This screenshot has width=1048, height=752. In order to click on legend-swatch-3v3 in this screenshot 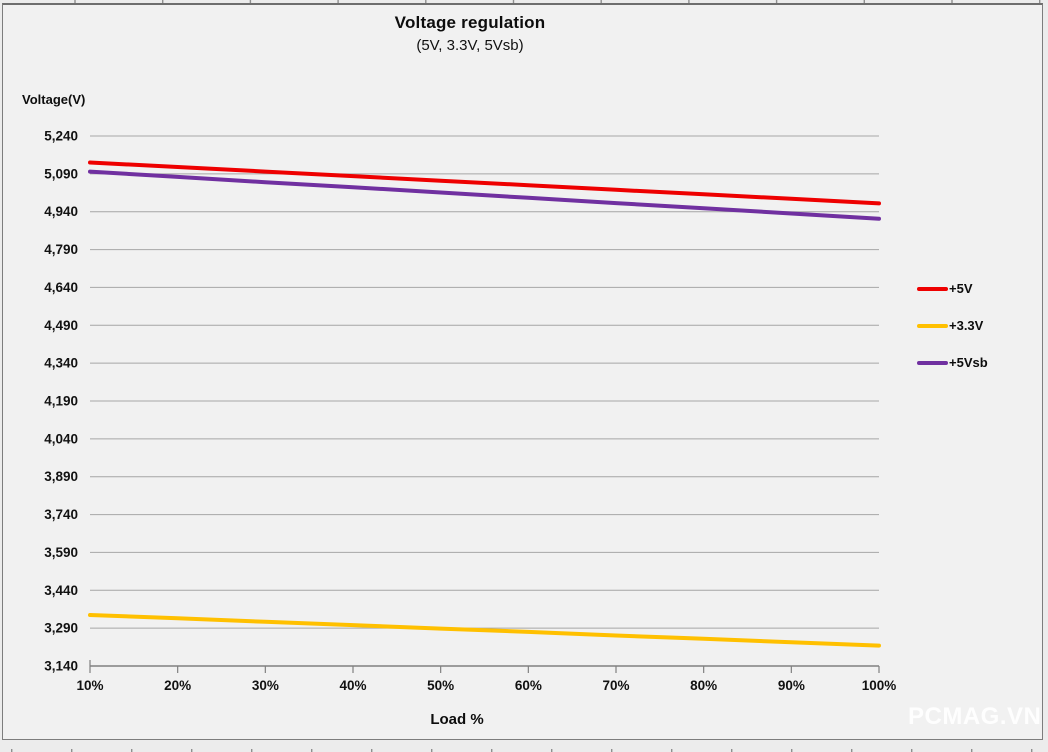, I will do `click(932, 325)`.